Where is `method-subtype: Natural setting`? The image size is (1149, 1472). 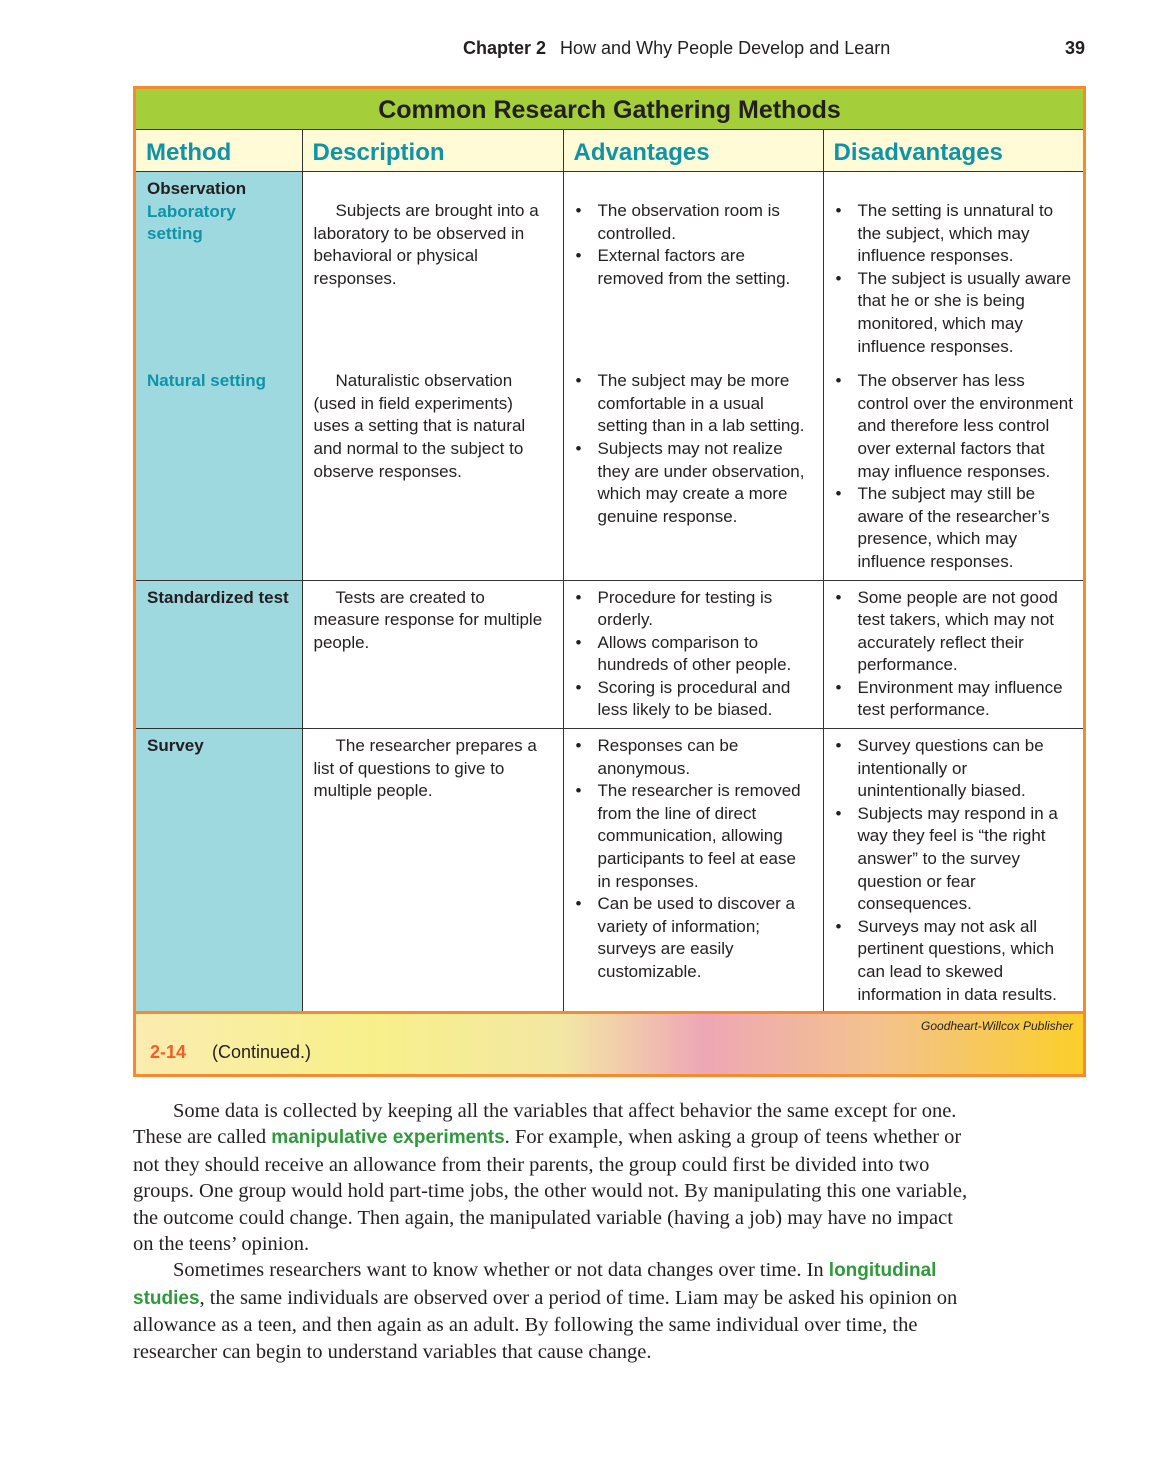
method-subtype: Natural setting is located at coordinates (207, 381).